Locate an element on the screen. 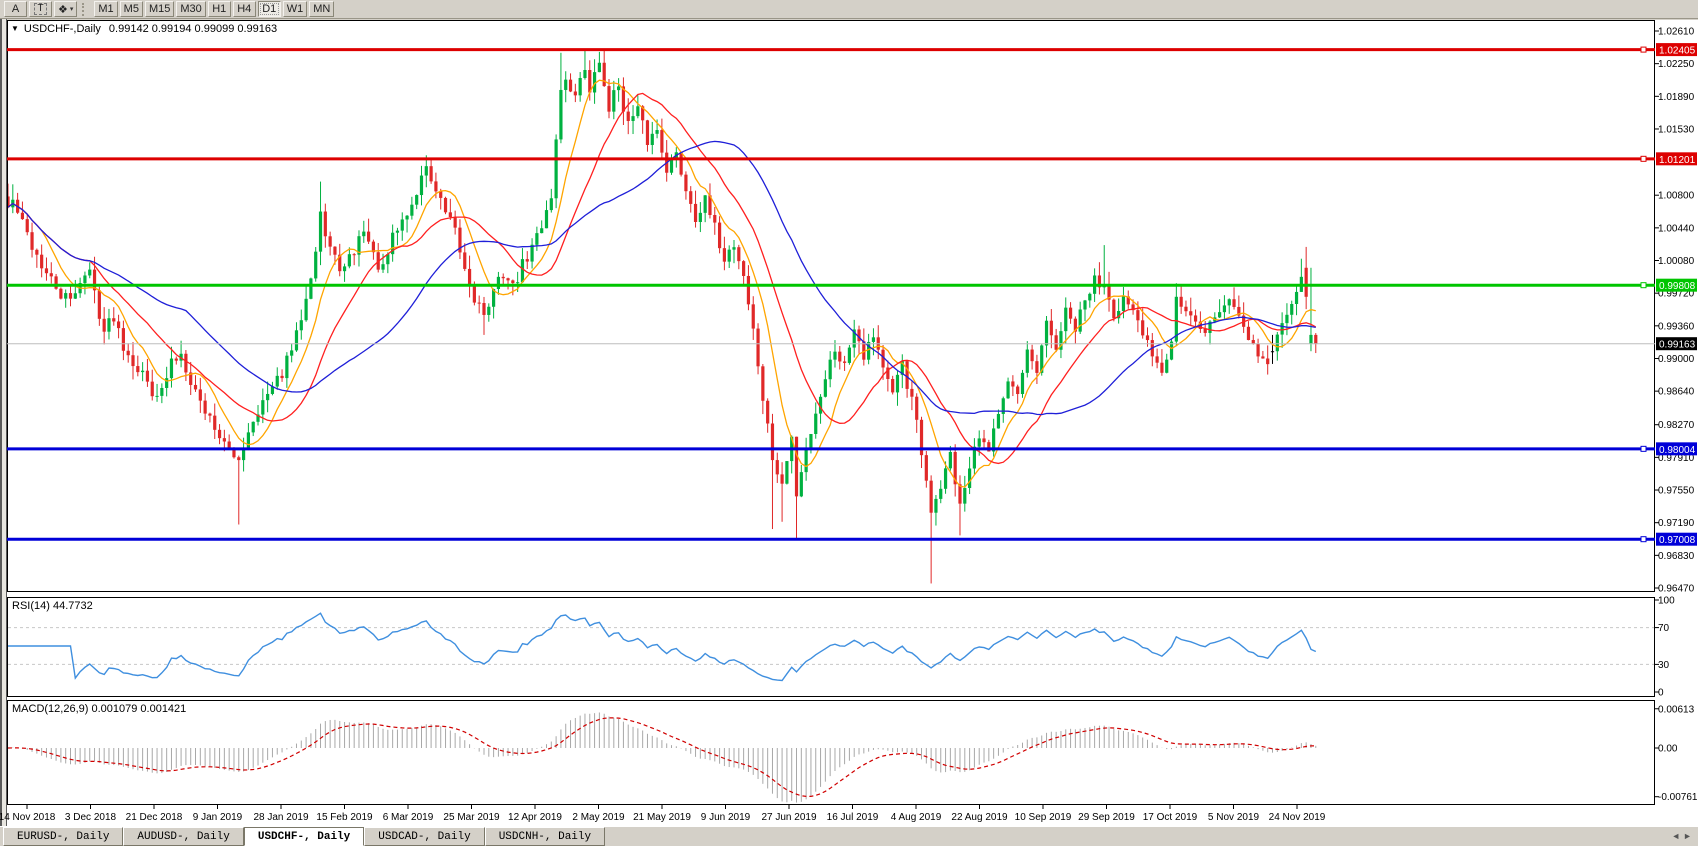 The image size is (1698, 846). svg-text: 0.99163 is located at coordinates (1677, 345).